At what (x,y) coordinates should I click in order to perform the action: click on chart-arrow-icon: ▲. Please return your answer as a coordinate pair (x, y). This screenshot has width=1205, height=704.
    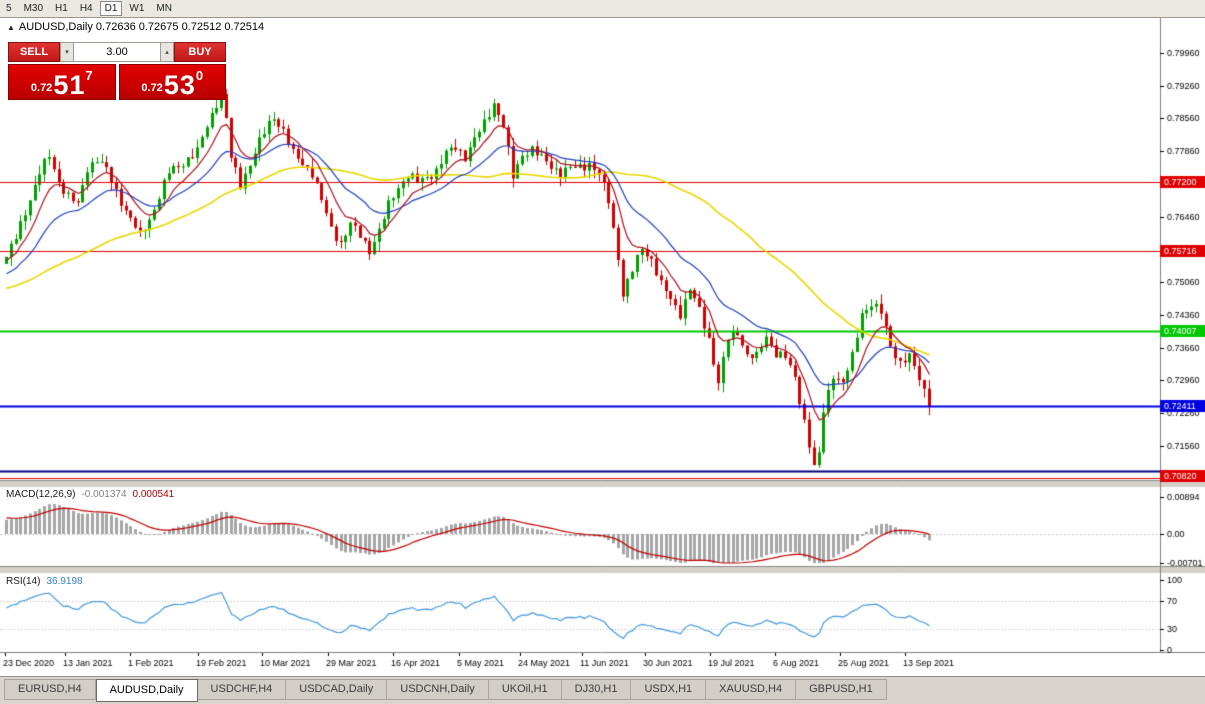
    Looking at the image, I should click on (11, 27).